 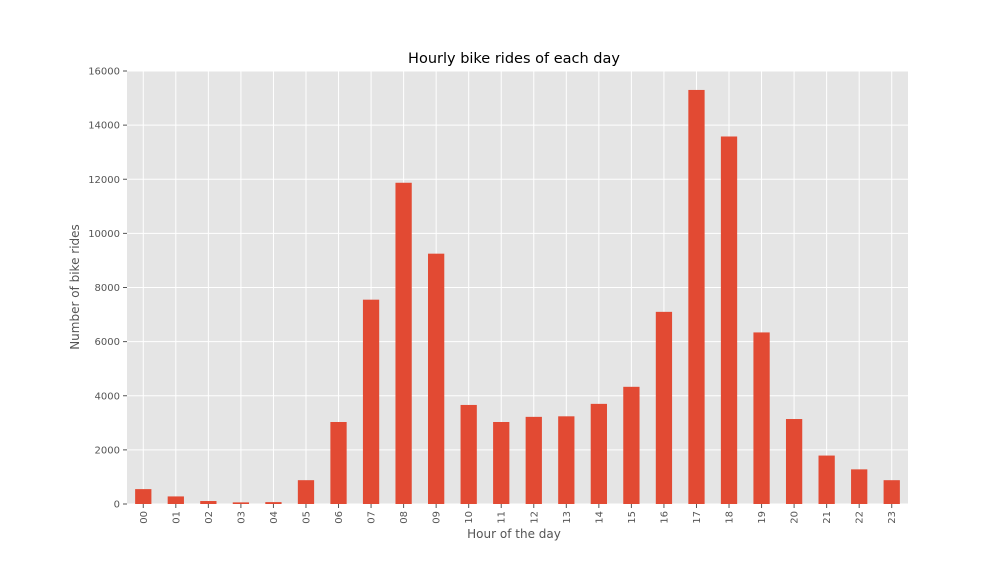 I want to click on x-tick-label: 04, so click(x=274, y=517).